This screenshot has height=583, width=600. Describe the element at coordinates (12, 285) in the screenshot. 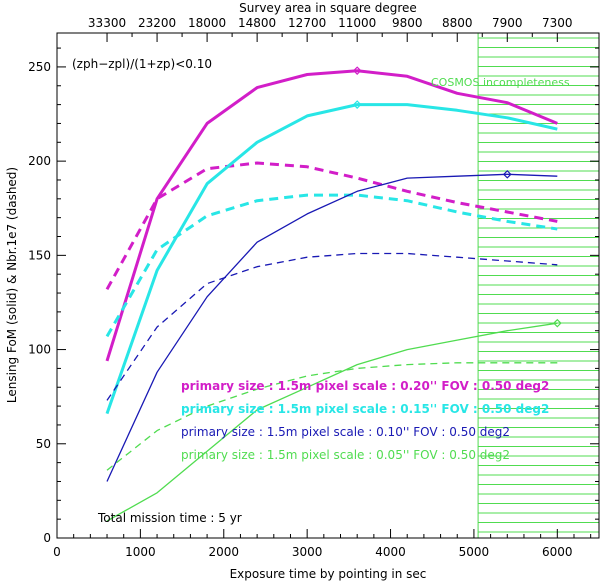

I see `y-axis-title: Lensing FoM (solid) & Nbr.1e7 (dashed)` at that location.